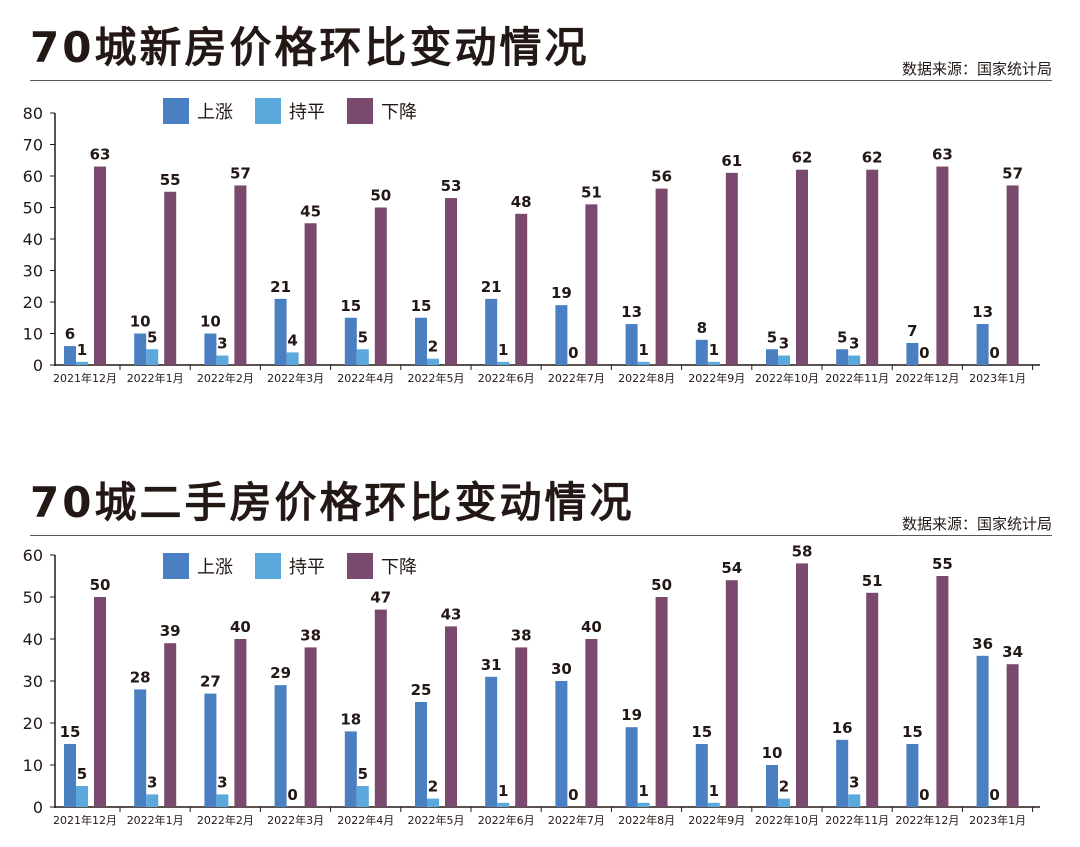 Image resolution: width=1080 pixels, height=847 pixels. What do you see at coordinates (912, 331) in the screenshot?
I see `data-label-up: 7` at bounding box center [912, 331].